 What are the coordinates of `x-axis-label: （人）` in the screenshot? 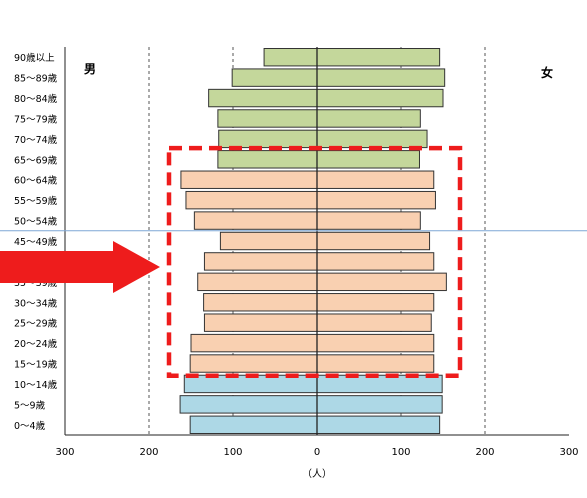 It's located at (317, 474).